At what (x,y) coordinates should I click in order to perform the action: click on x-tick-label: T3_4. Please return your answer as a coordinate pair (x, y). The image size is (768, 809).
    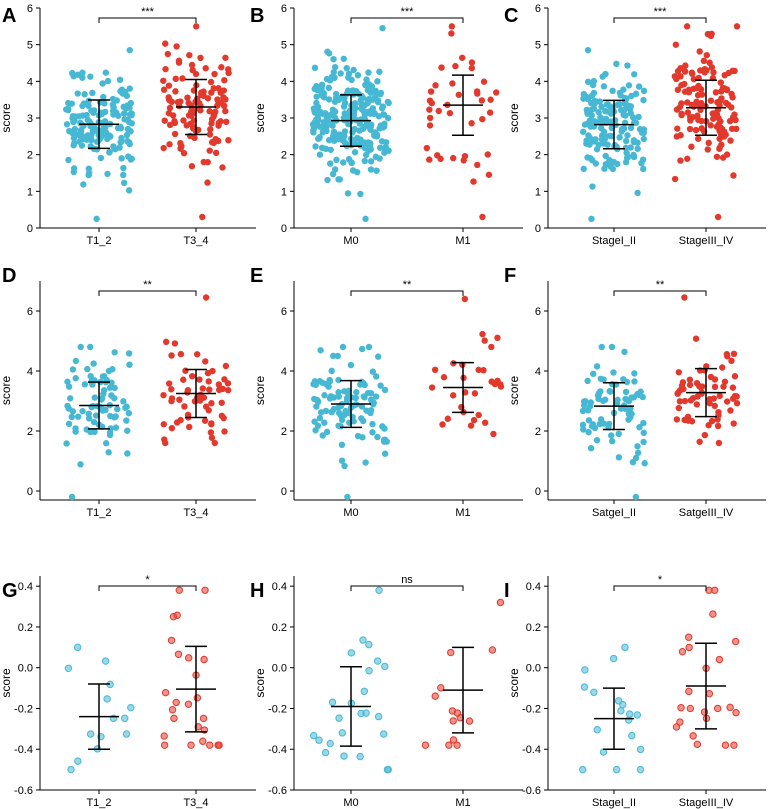
    Looking at the image, I should click on (195, 513).